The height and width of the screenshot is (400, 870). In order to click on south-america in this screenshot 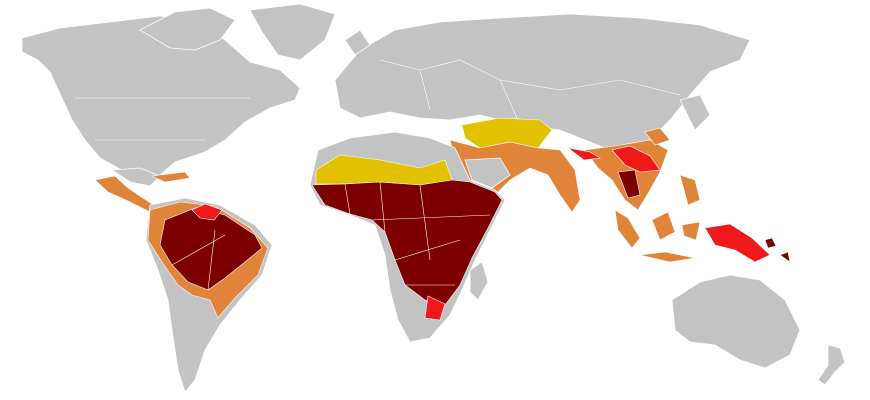, I will do `click(209, 295)`.